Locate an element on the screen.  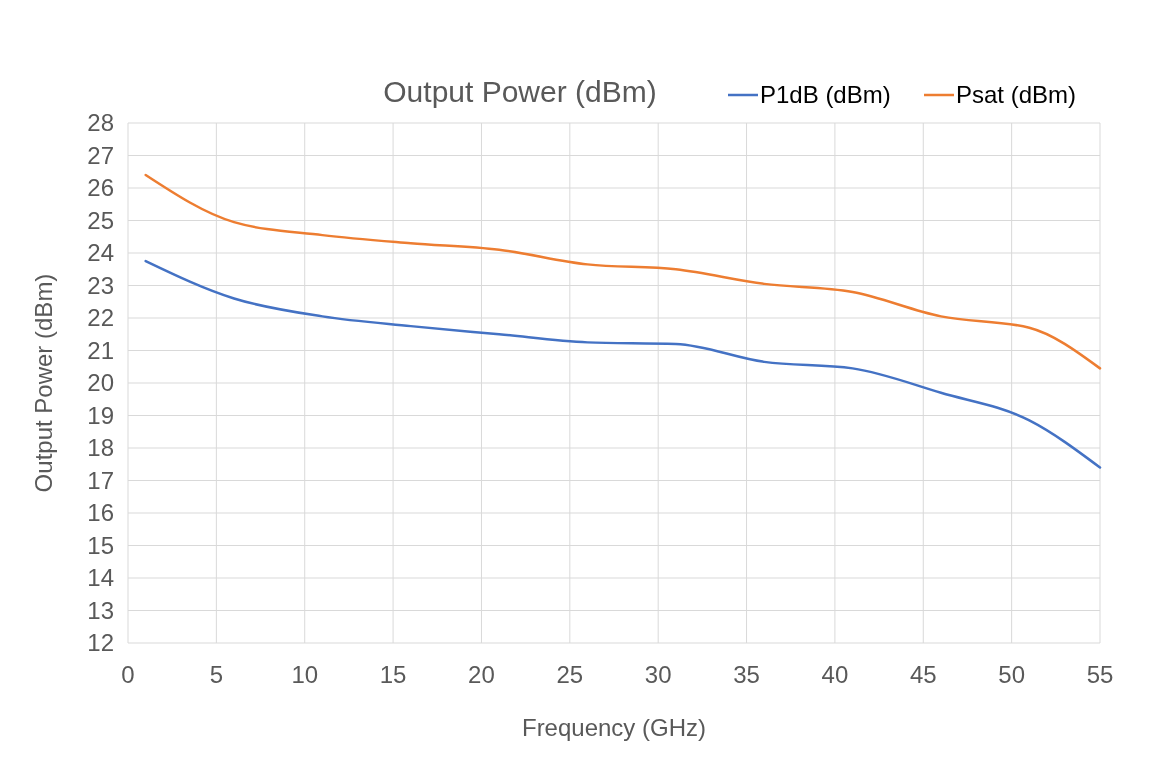
y-tick-label: 24 is located at coordinates (100, 253).